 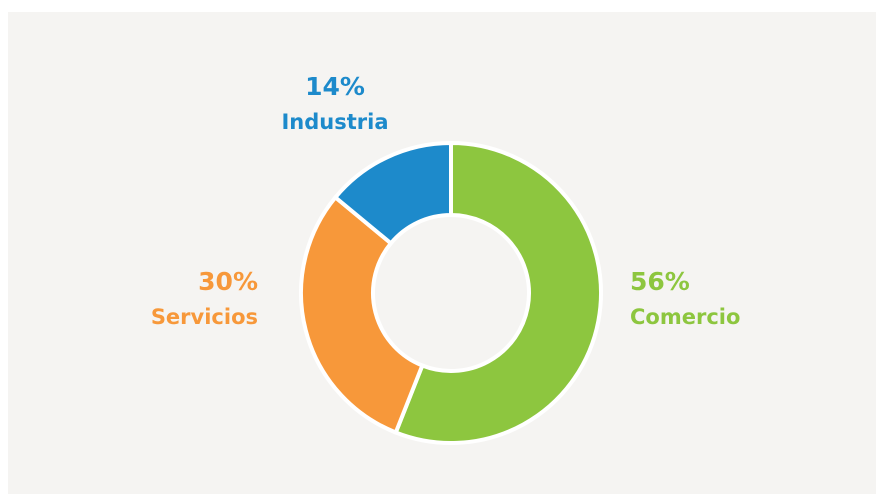 I want to click on category-label: Comercio, so click(x=685, y=317).